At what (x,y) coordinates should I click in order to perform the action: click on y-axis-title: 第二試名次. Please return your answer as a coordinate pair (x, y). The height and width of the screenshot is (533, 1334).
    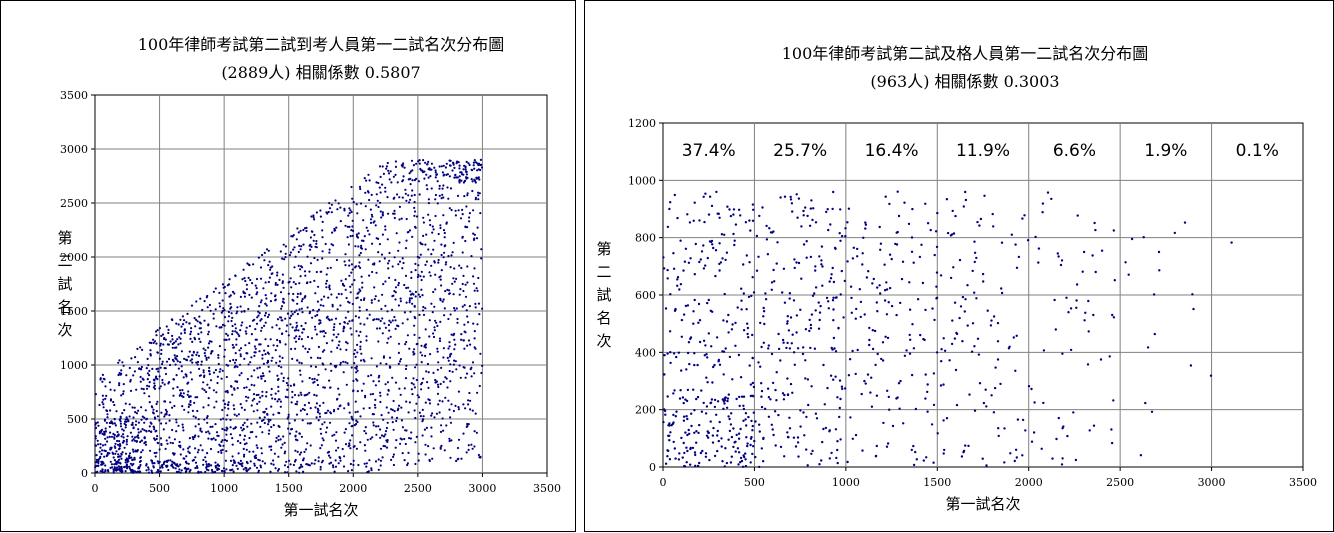
    Looking at the image, I should click on (603, 295).